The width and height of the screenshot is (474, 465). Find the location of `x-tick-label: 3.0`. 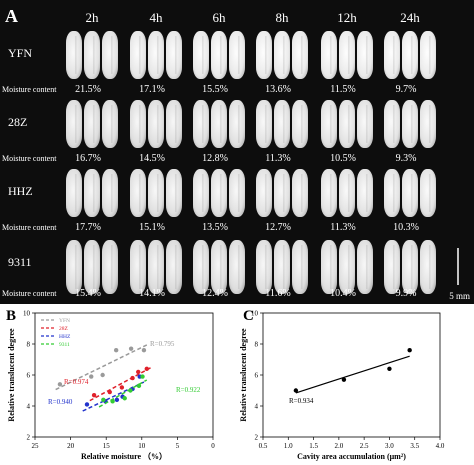

x-tick-label: 3.0 is located at coordinates (389, 446).